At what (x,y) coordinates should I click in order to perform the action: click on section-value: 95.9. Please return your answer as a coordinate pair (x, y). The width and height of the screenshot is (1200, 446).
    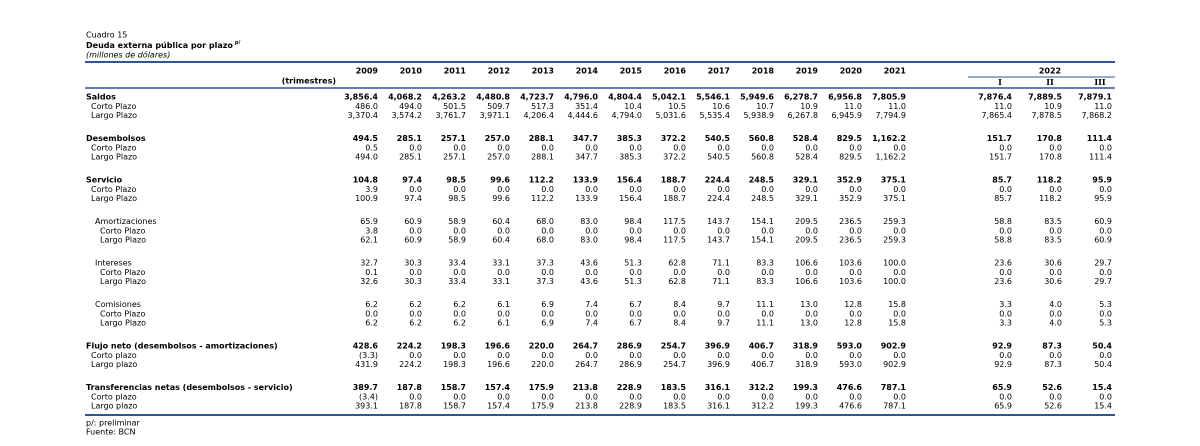
    Looking at the image, I should click on (1102, 180).